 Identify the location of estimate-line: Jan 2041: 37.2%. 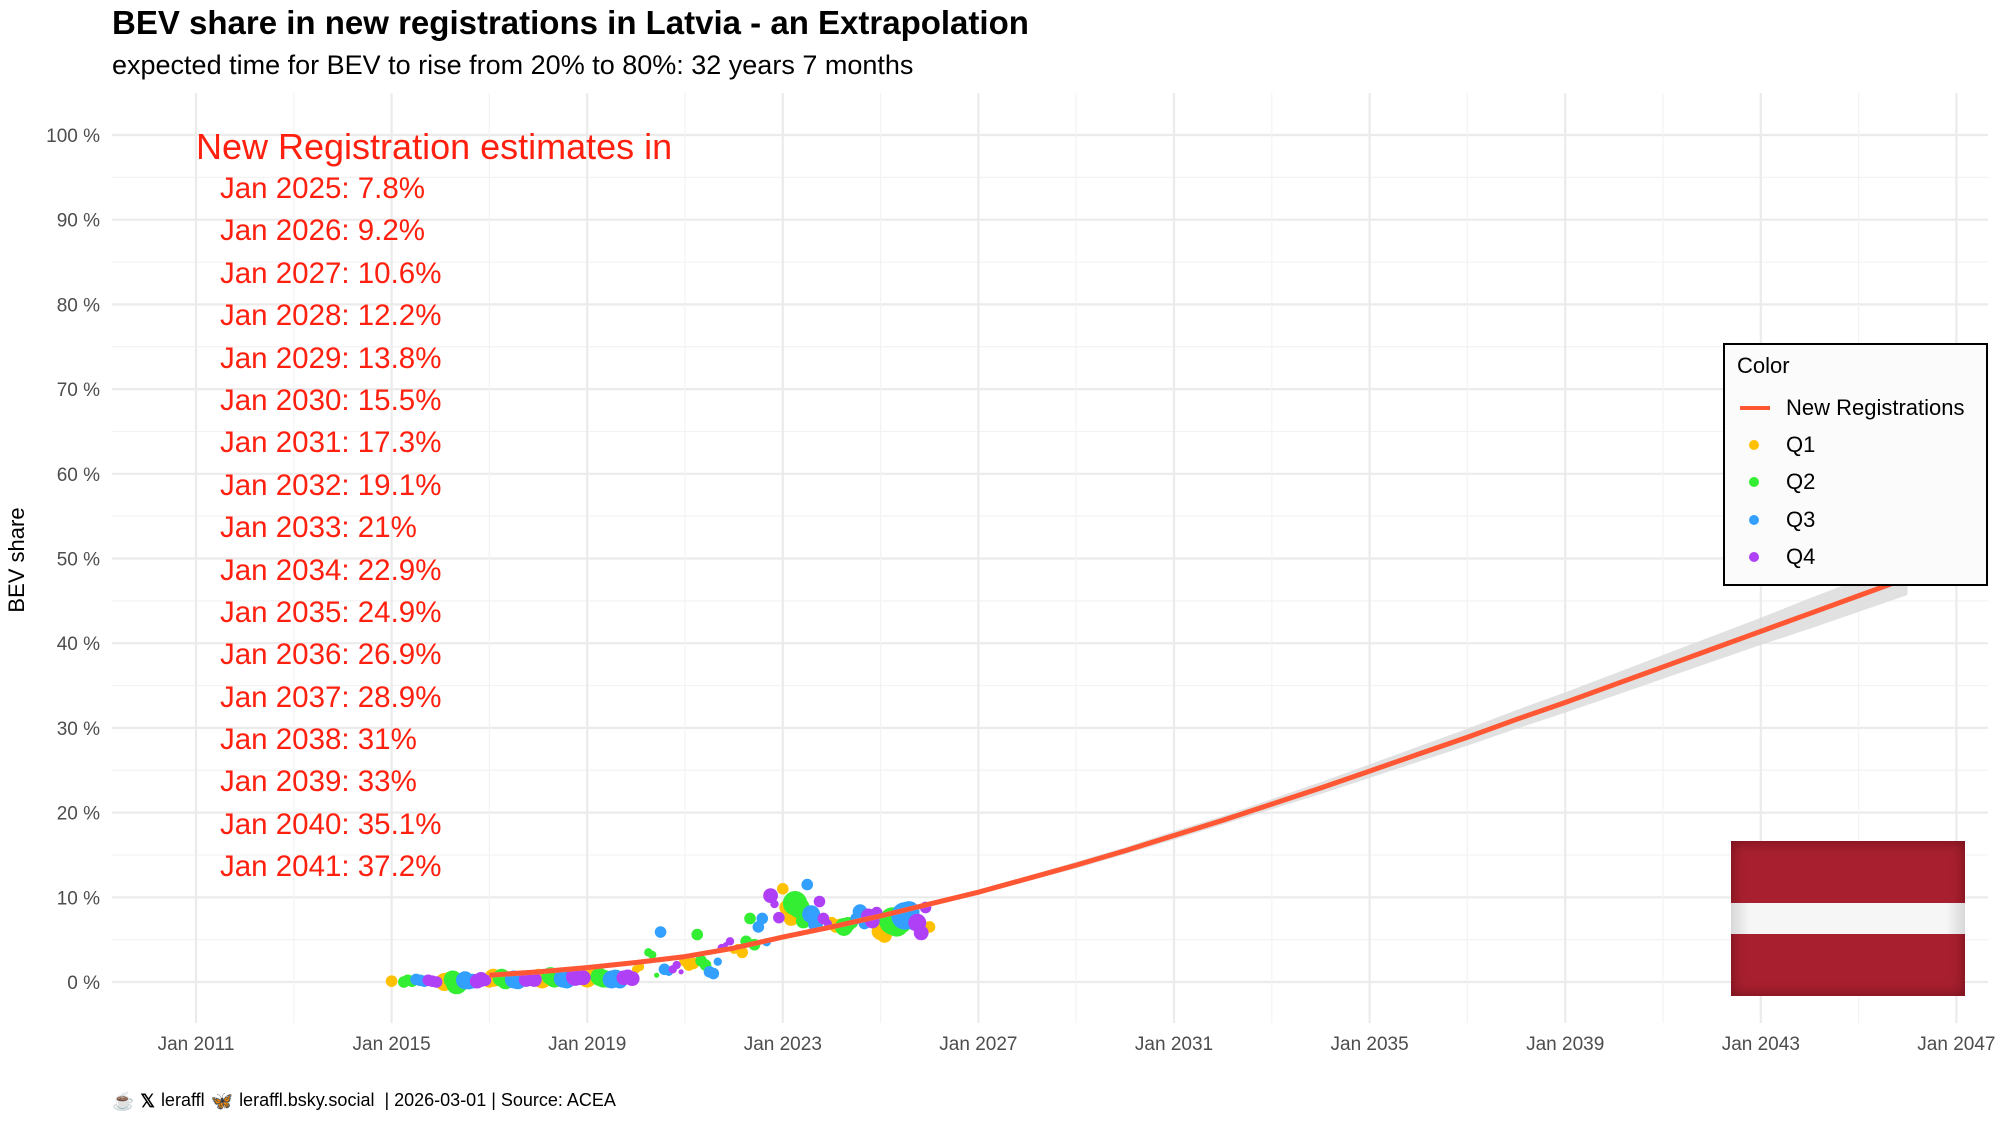
(331, 867).